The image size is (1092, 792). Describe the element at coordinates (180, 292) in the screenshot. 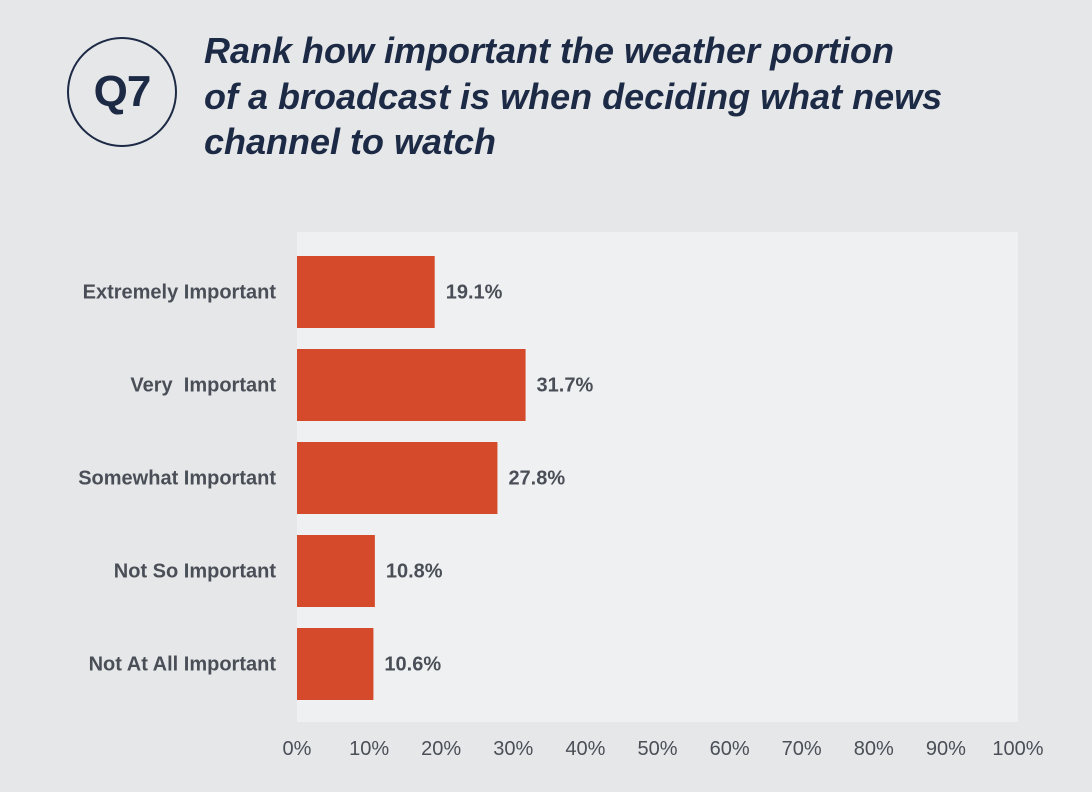

I see `category-label: Extremely Important` at that location.